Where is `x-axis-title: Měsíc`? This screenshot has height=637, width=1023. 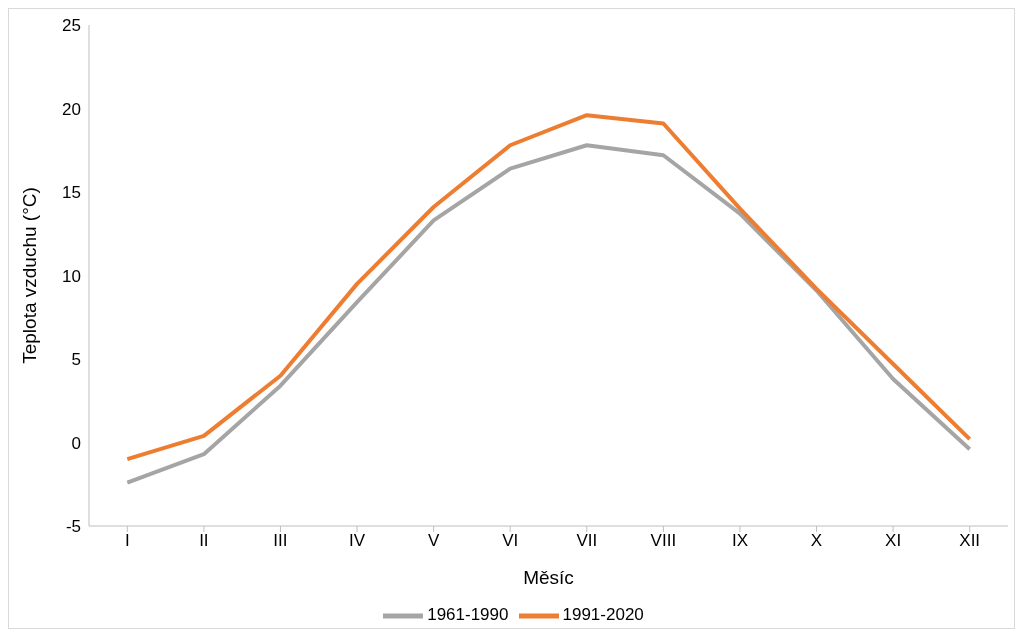
x-axis-title: Měsíc is located at coordinates (548, 577).